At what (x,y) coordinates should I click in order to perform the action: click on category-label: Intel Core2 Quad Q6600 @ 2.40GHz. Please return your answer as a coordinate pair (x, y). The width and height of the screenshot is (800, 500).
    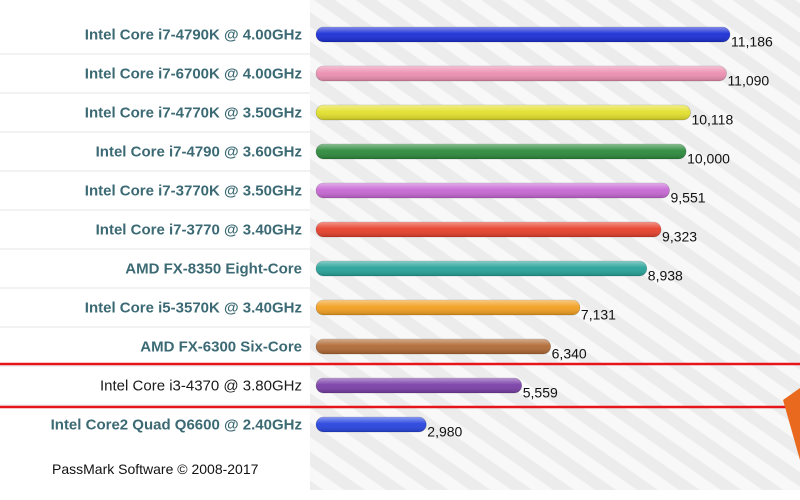
    Looking at the image, I should click on (176, 425).